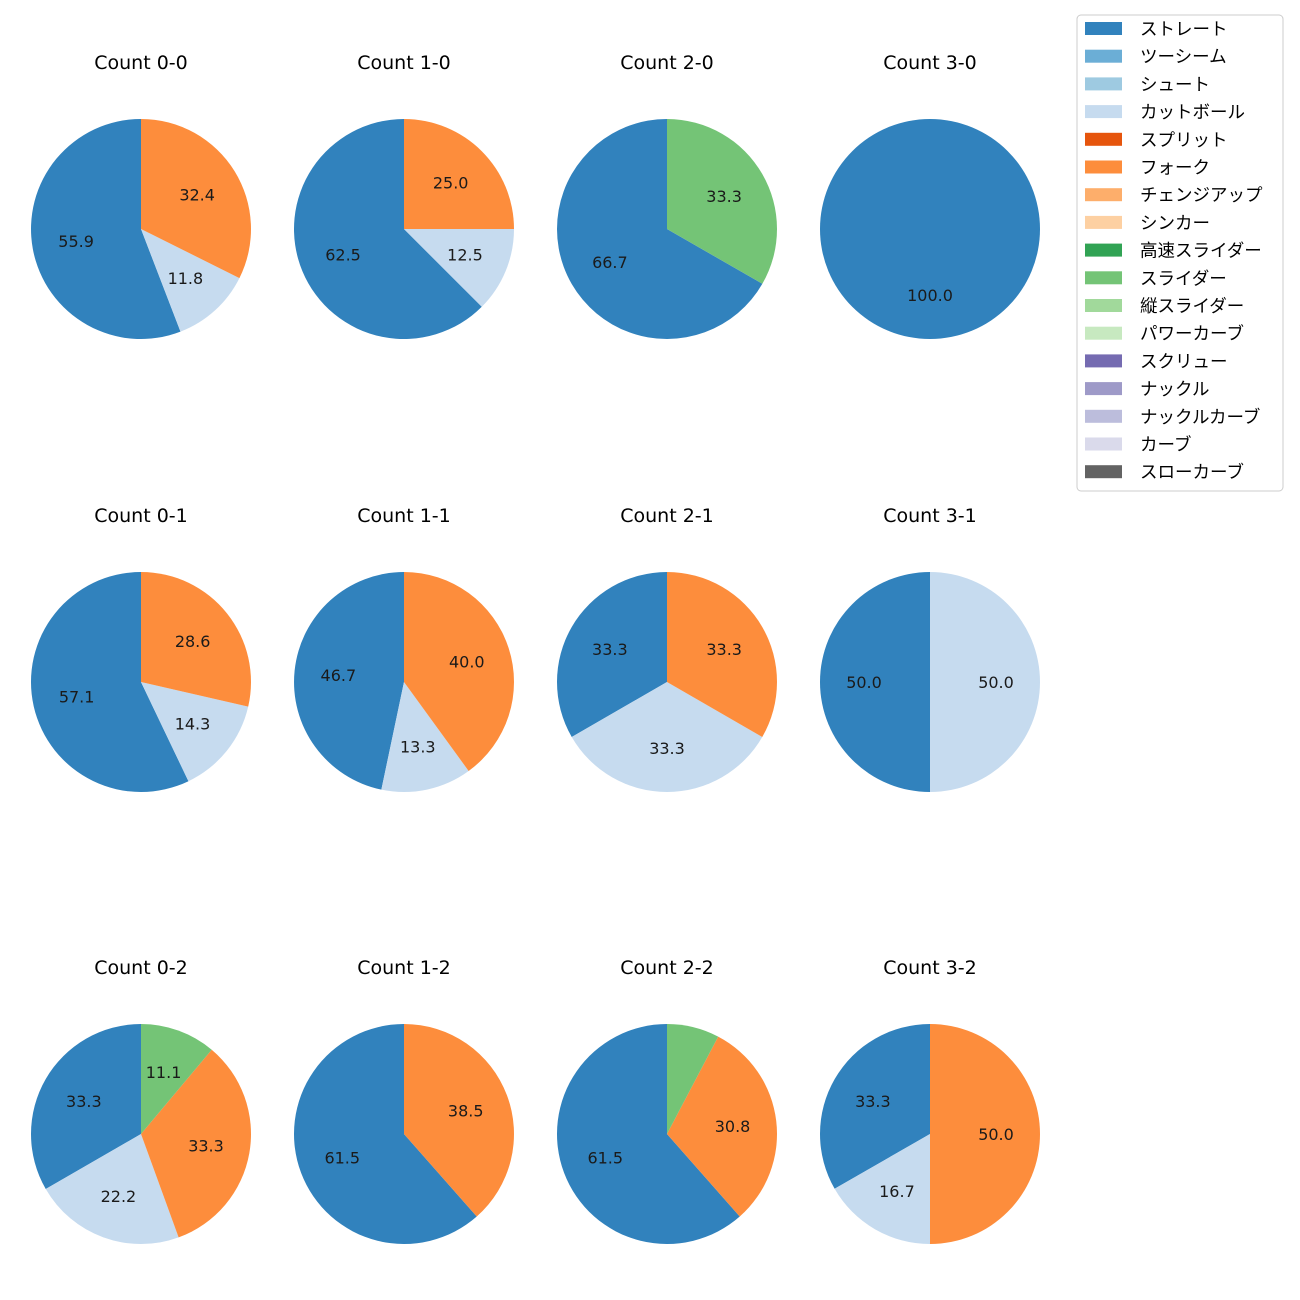  I want to click on pie-title: Count 3-0, so click(930, 63).